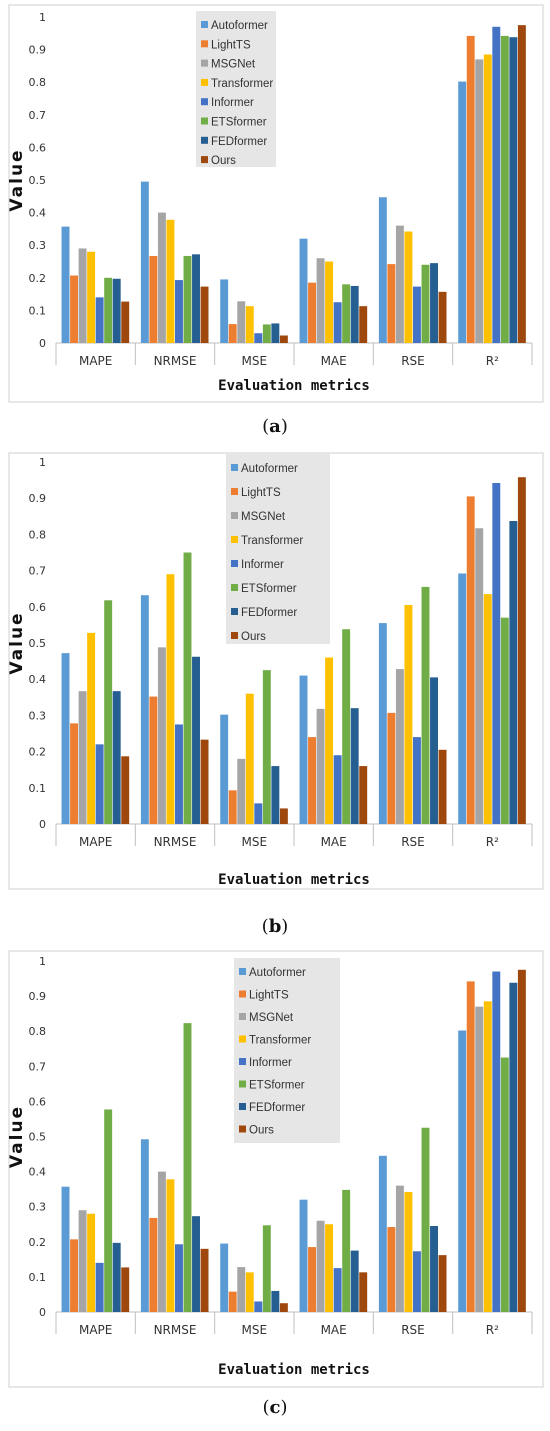 This screenshot has width=550, height=1431. I want to click on y-tick-label: 0.7, so click(38, 571).